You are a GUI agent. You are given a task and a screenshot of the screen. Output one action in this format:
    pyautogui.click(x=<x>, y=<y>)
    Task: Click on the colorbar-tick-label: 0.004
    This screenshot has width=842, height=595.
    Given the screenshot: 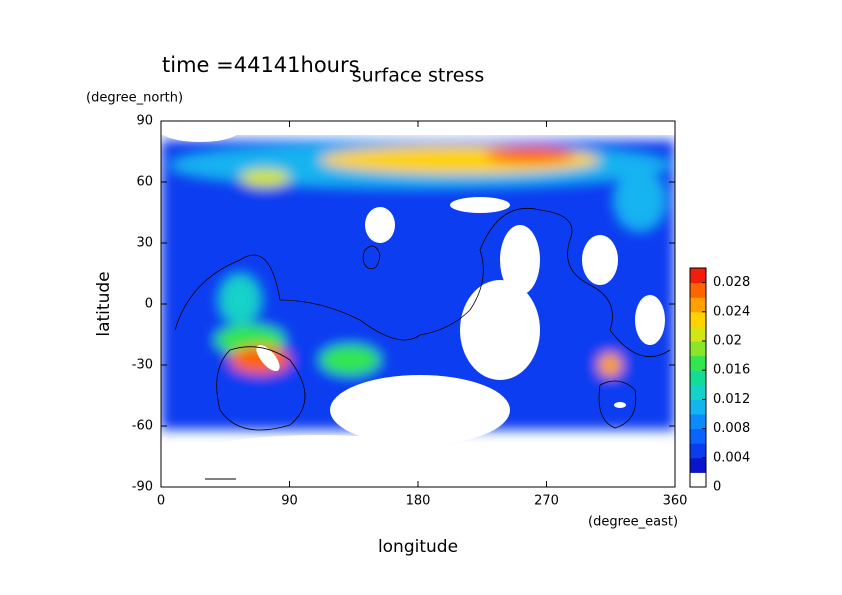 What is the action you would take?
    pyautogui.click(x=731, y=457)
    